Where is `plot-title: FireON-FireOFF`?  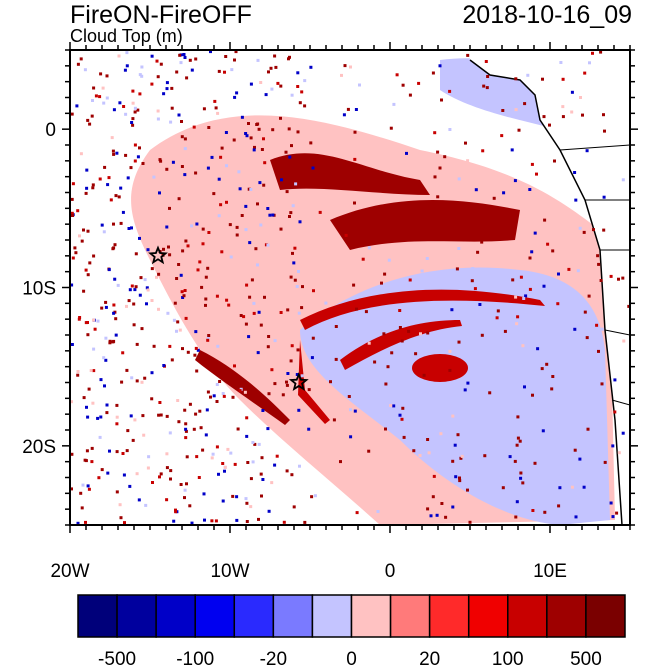
plot-title: FireON-FireOFF is located at coordinates (161, 15).